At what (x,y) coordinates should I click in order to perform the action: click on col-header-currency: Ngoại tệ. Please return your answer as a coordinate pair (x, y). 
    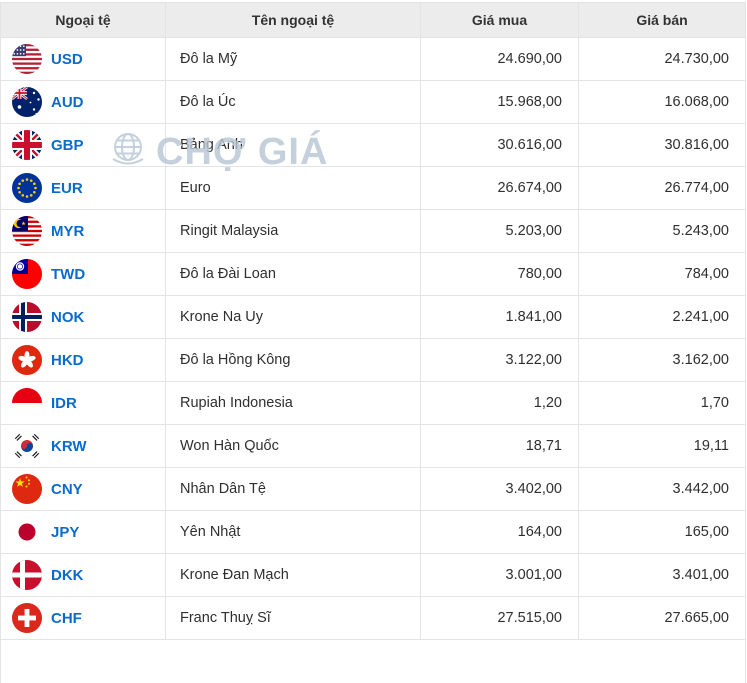
    Looking at the image, I should click on (83, 20).